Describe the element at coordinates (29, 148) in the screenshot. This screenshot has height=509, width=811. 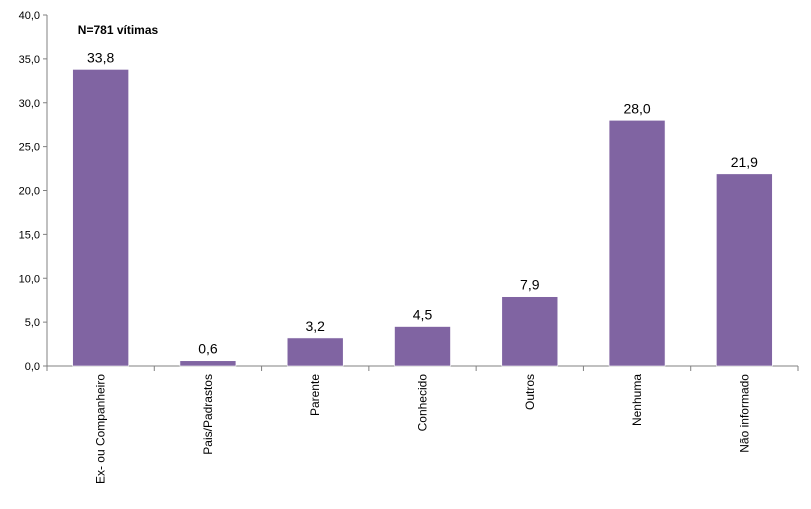
I see `y-tick-label: 25,0` at that location.